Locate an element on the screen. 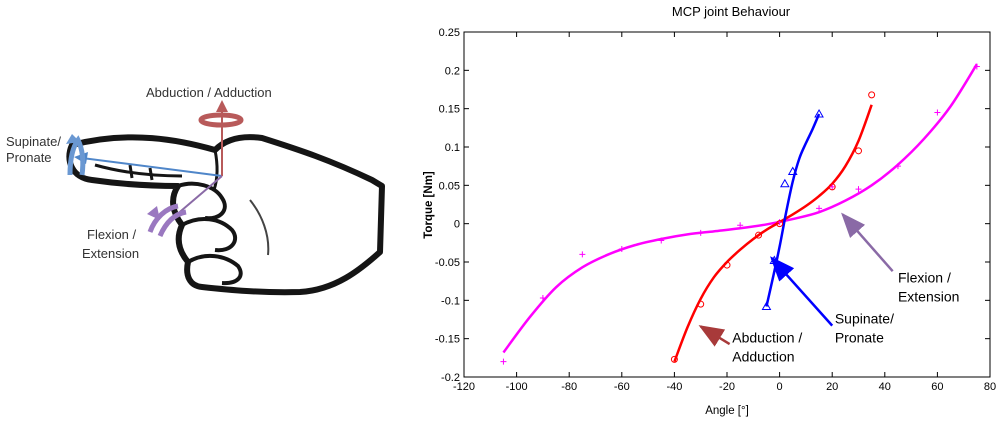 The image size is (1000, 425). y-tick-label: -0.1 is located at coordinates (450, 301).